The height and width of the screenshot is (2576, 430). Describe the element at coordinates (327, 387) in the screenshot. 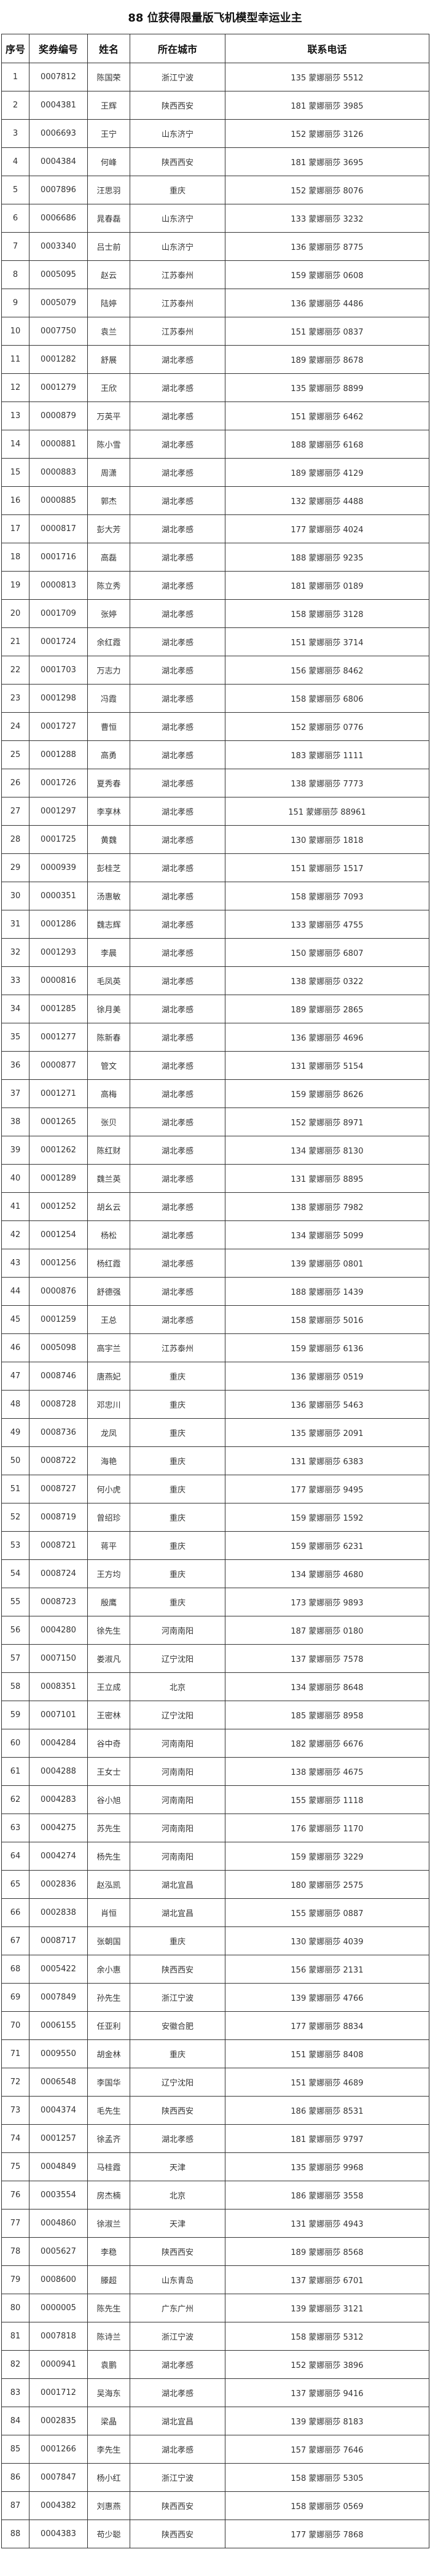

I see `cell-phone: 135 蒙娜丽莎 8899` at that location.